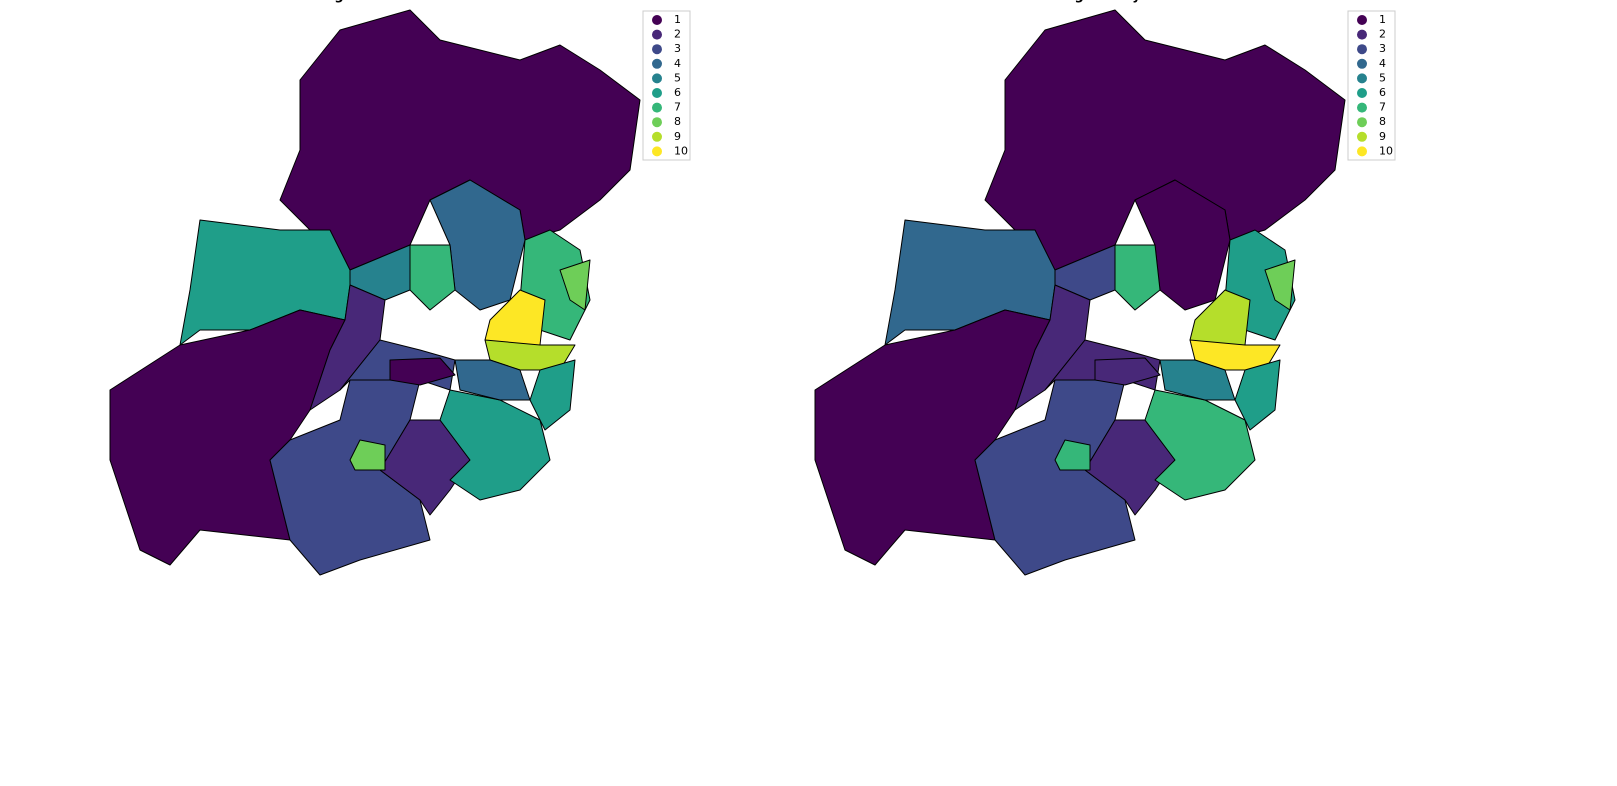 The image size is (1617, 786). Describe the element at coordinates (400, 2) in the screenshot. I see `map-title: Ranking: Accommodation Index` at that location.